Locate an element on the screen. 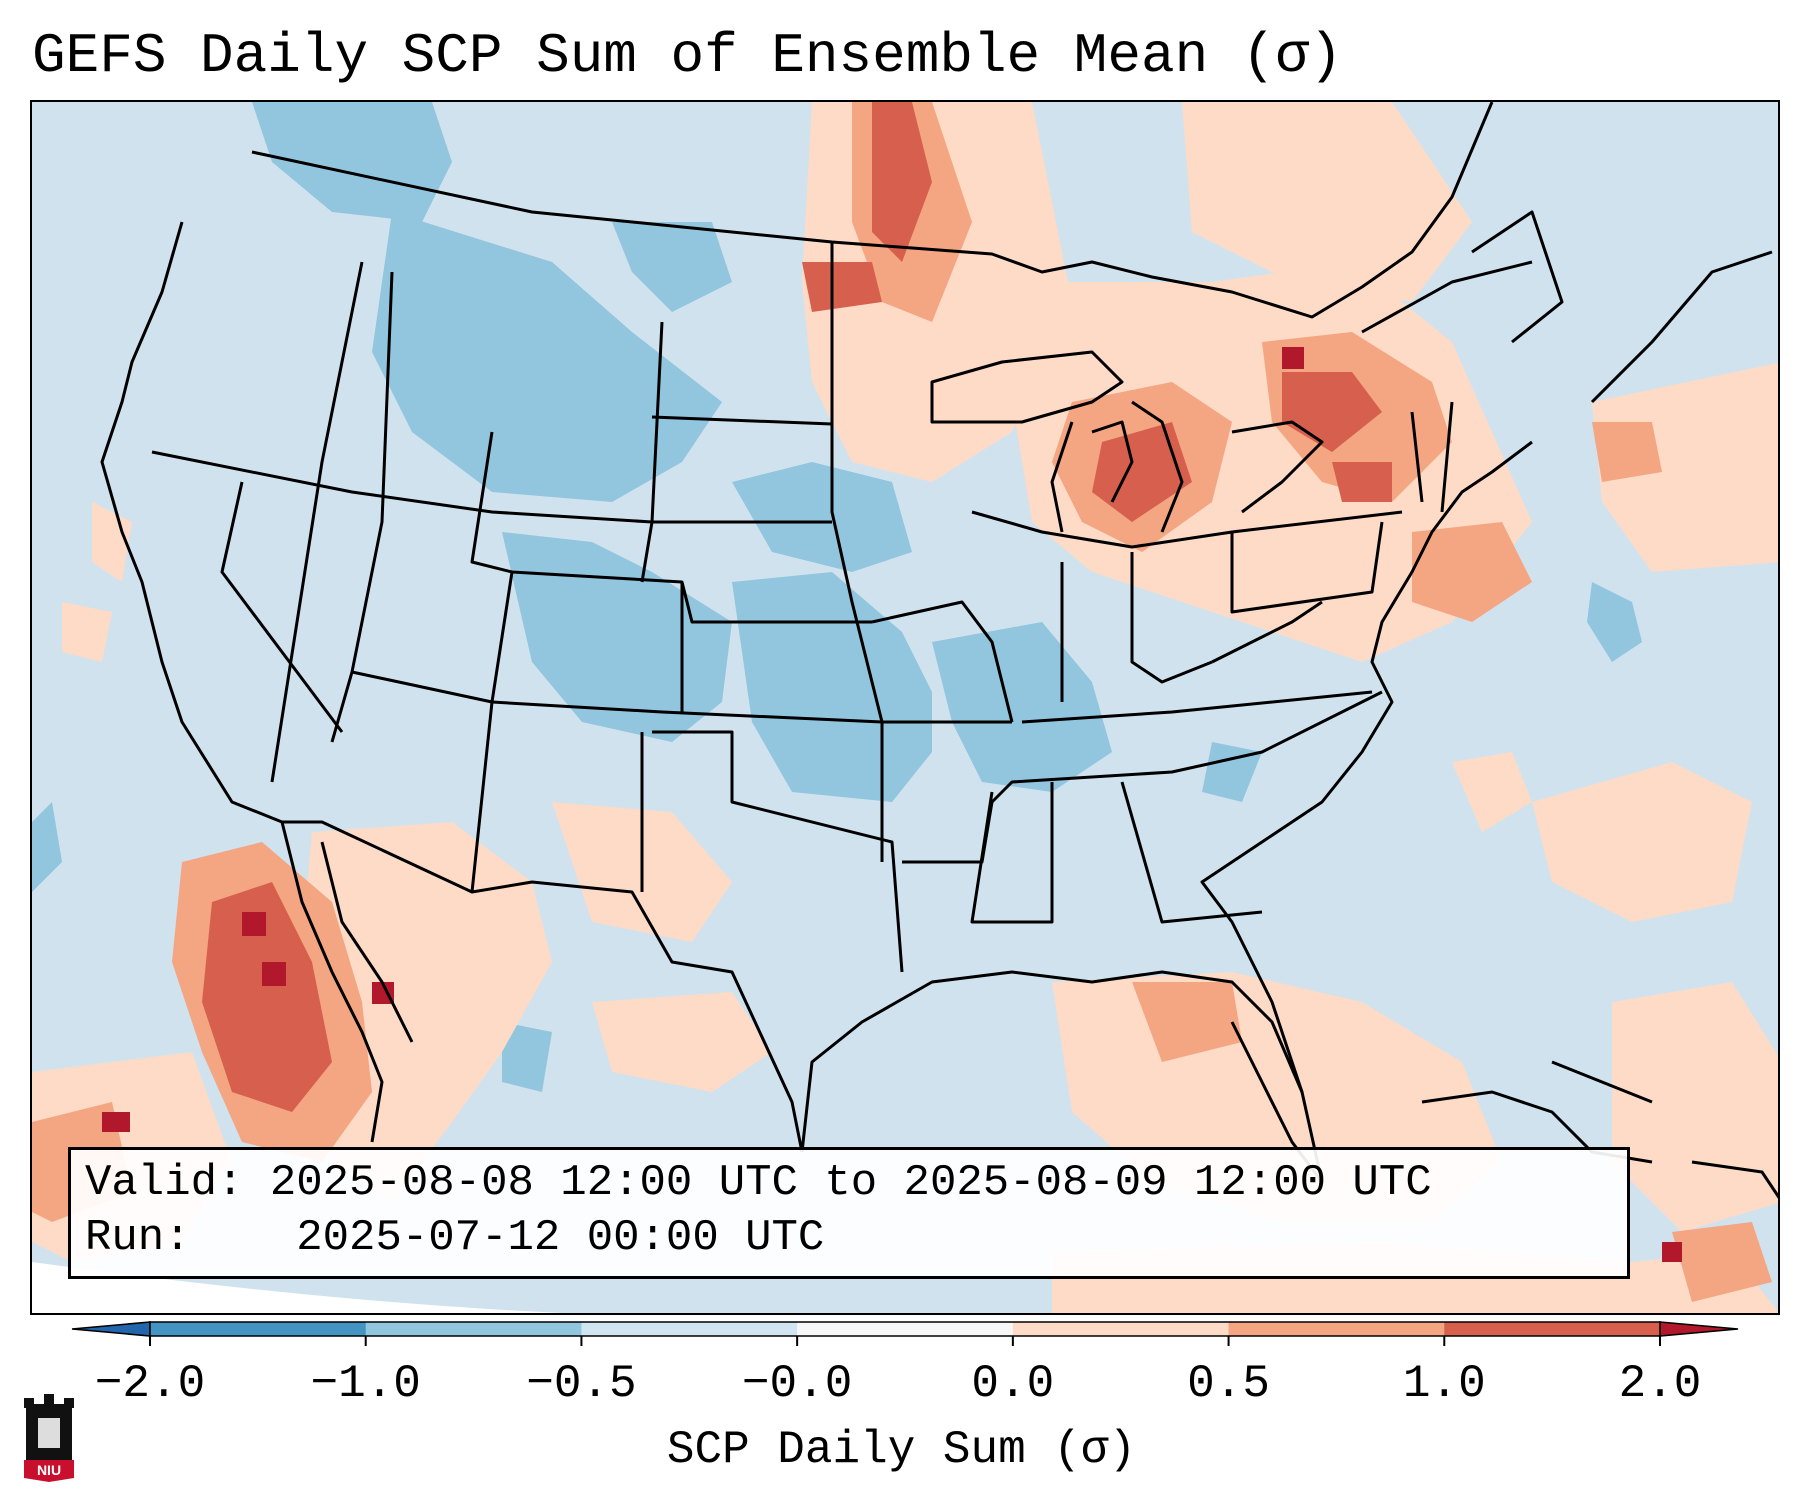 The height and width of the screenshot is (1506, 1803). colorbar-tick-label: 1.0 is located at coordinates (1444, 1384).